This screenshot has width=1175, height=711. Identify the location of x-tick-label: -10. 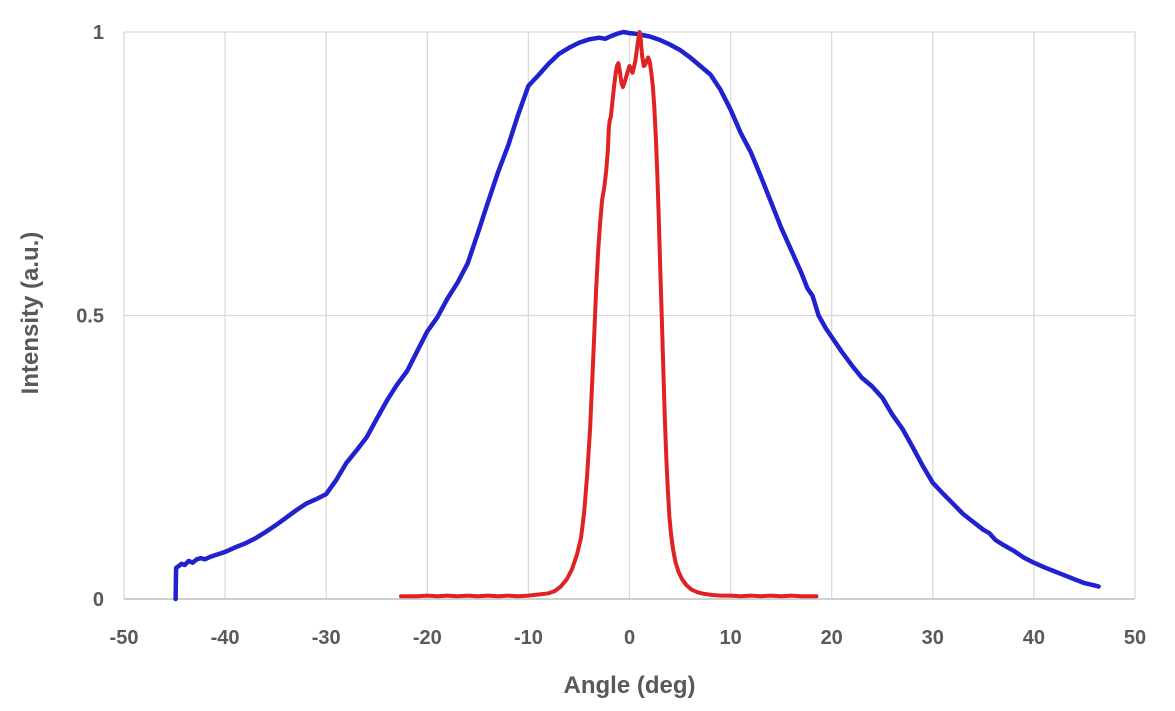
(528, 638).